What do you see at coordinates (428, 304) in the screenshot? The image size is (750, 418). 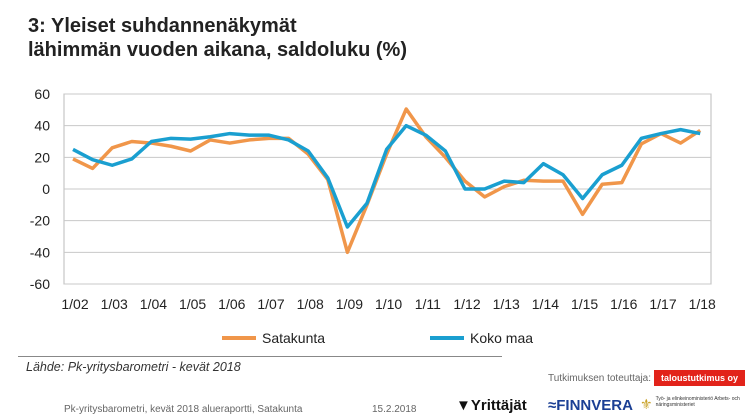 I see `x-tick-label: 1/11` at bounding box center [428, 304].